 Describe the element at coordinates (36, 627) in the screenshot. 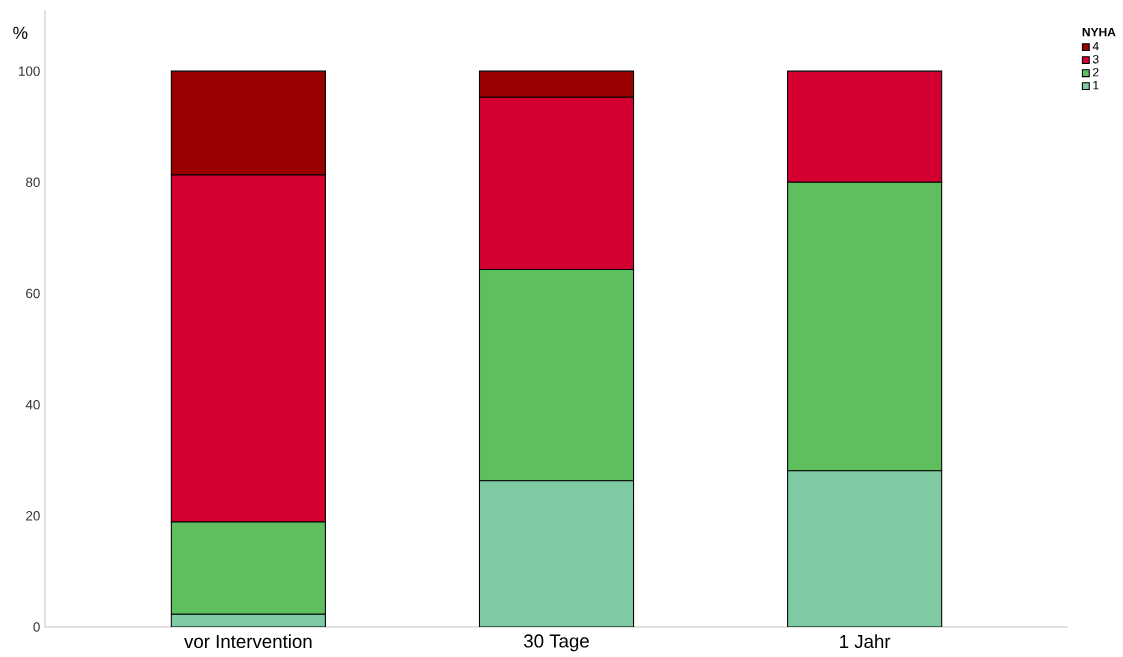

I see `y-tick-label: 0` at that location.